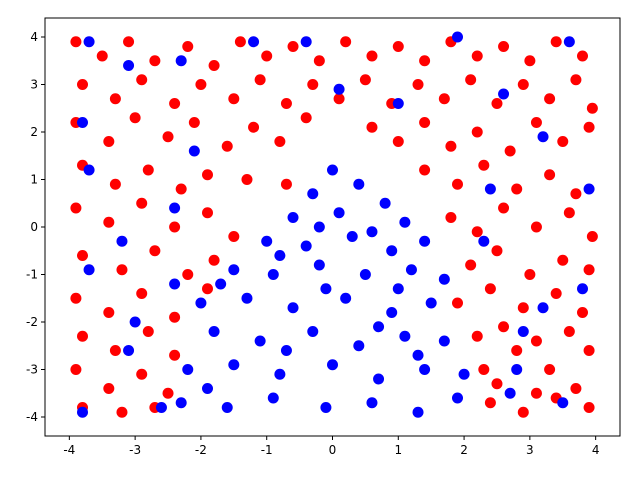 This screenshot has width=640, height=480. What do you see at coordinates (34, 132) in the screenshot?
I see `y-tick-label: 2` at bounding box center [34, 132].